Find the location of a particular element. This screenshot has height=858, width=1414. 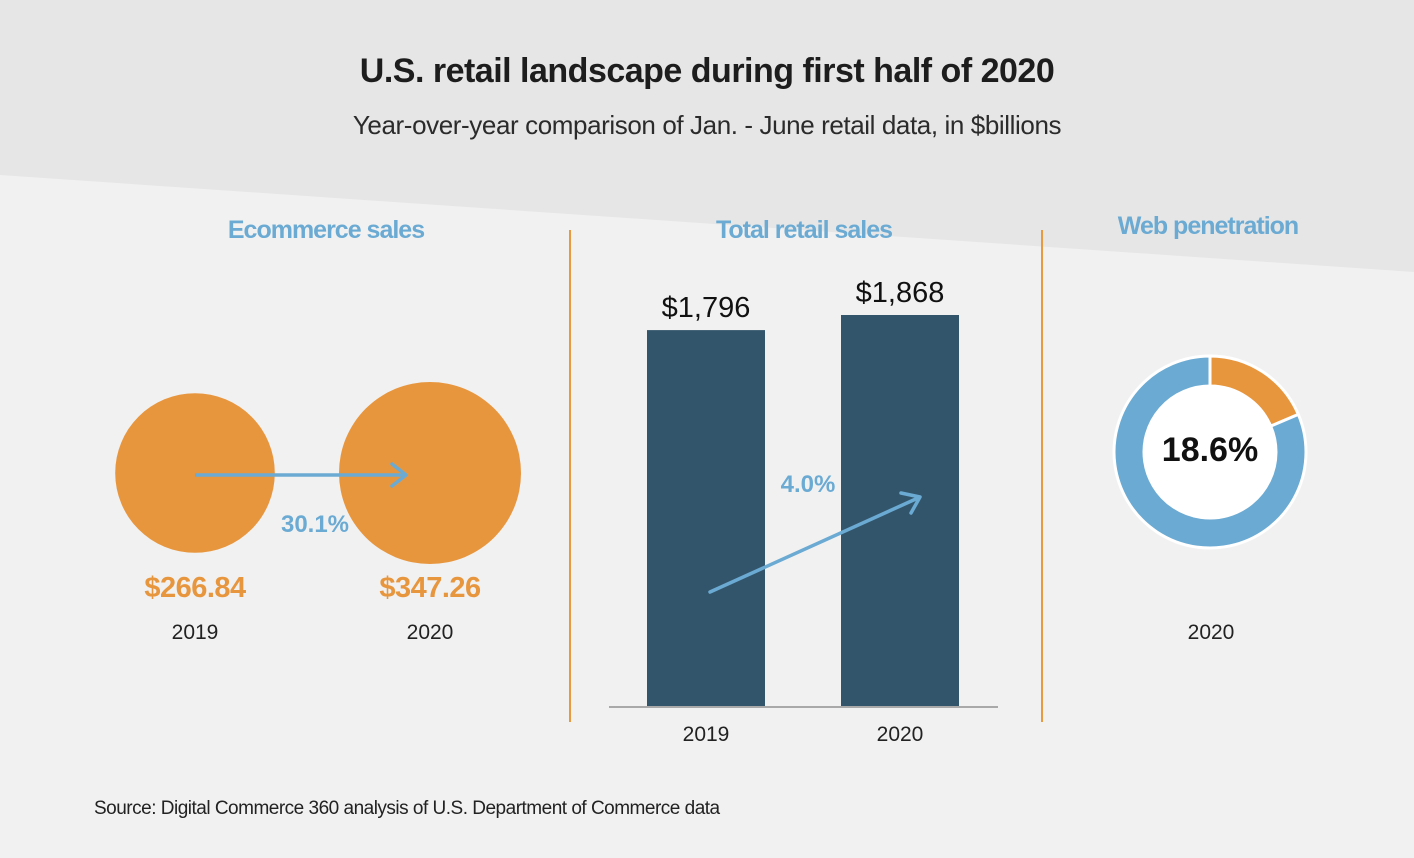

ecommerce-value-2019: $266.84 is located at coordinates (195, 588).